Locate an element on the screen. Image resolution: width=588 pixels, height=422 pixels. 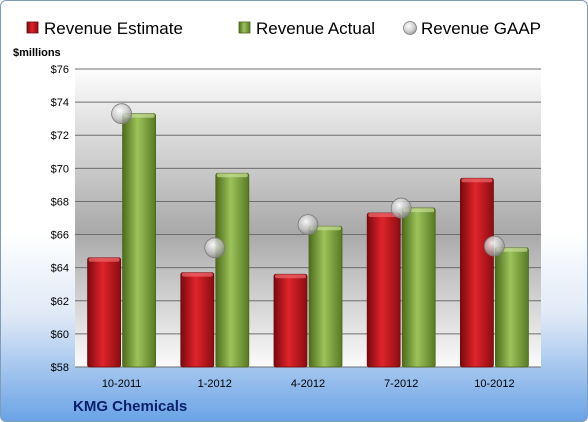
y-tick-label: $66 is located at coordinates (60, 236).